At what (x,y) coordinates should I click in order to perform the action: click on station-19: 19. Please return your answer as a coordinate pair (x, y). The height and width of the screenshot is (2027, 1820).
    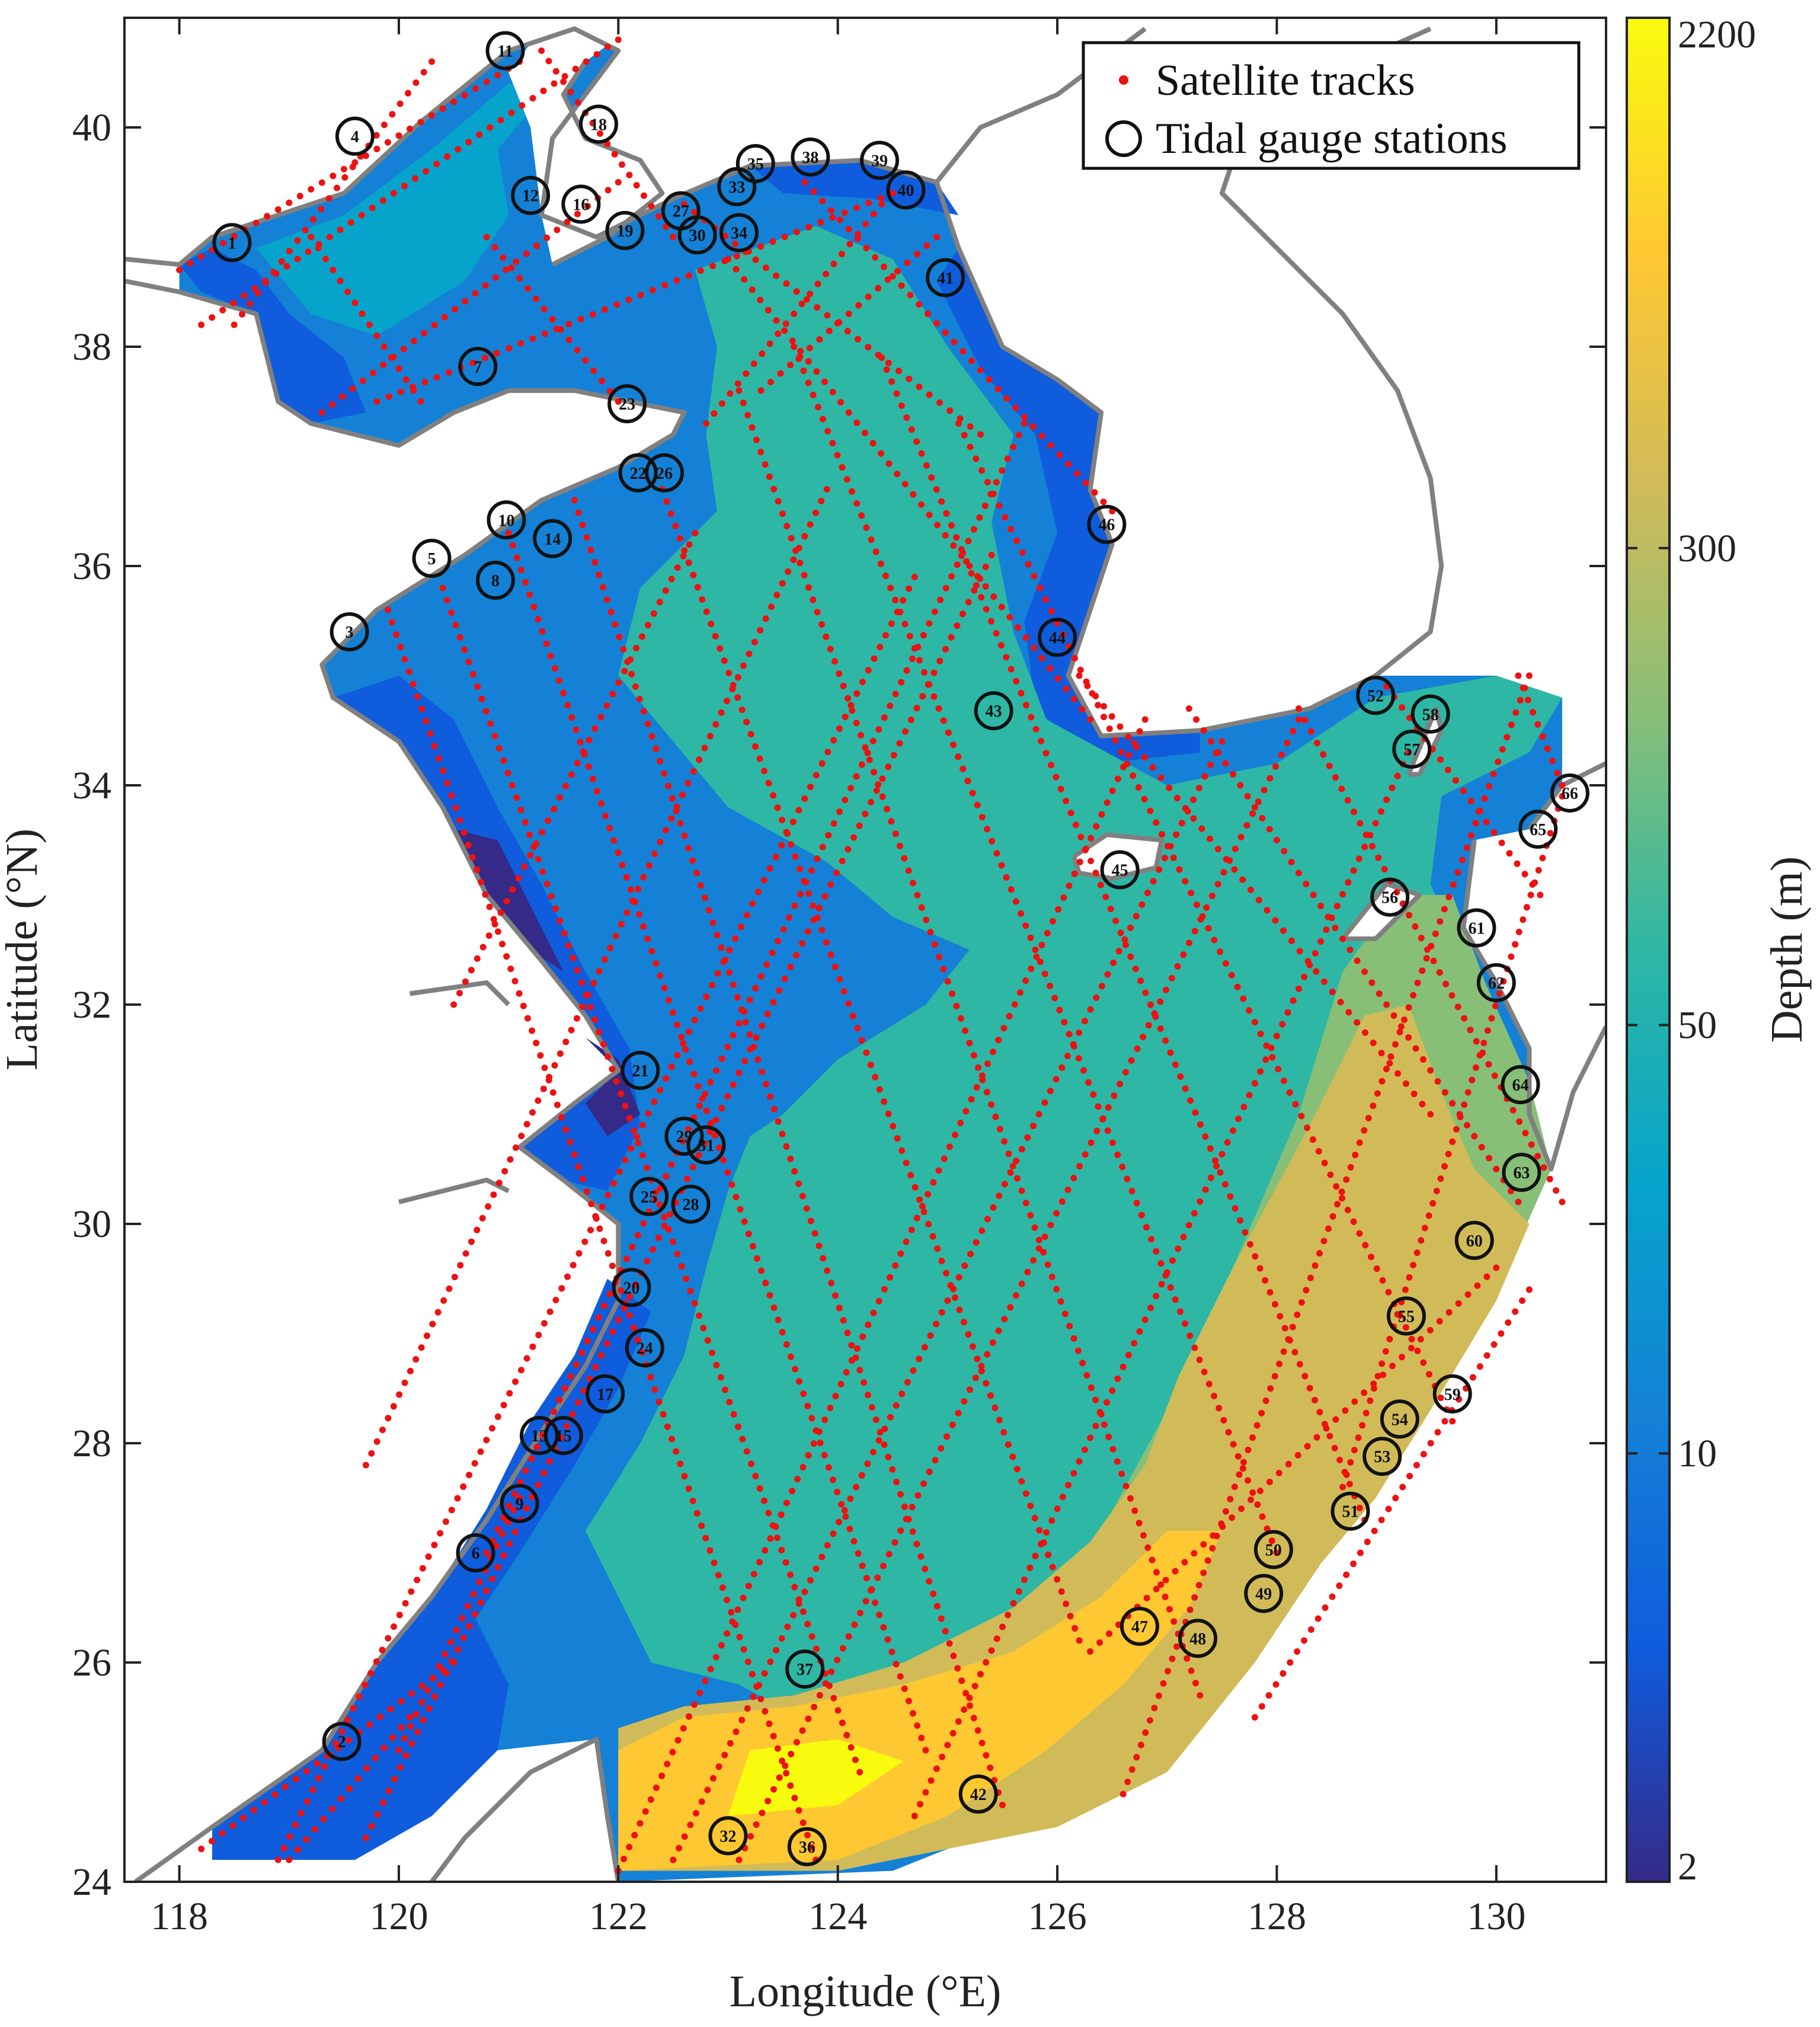
    Looking at the image, I should click on (625, 230).